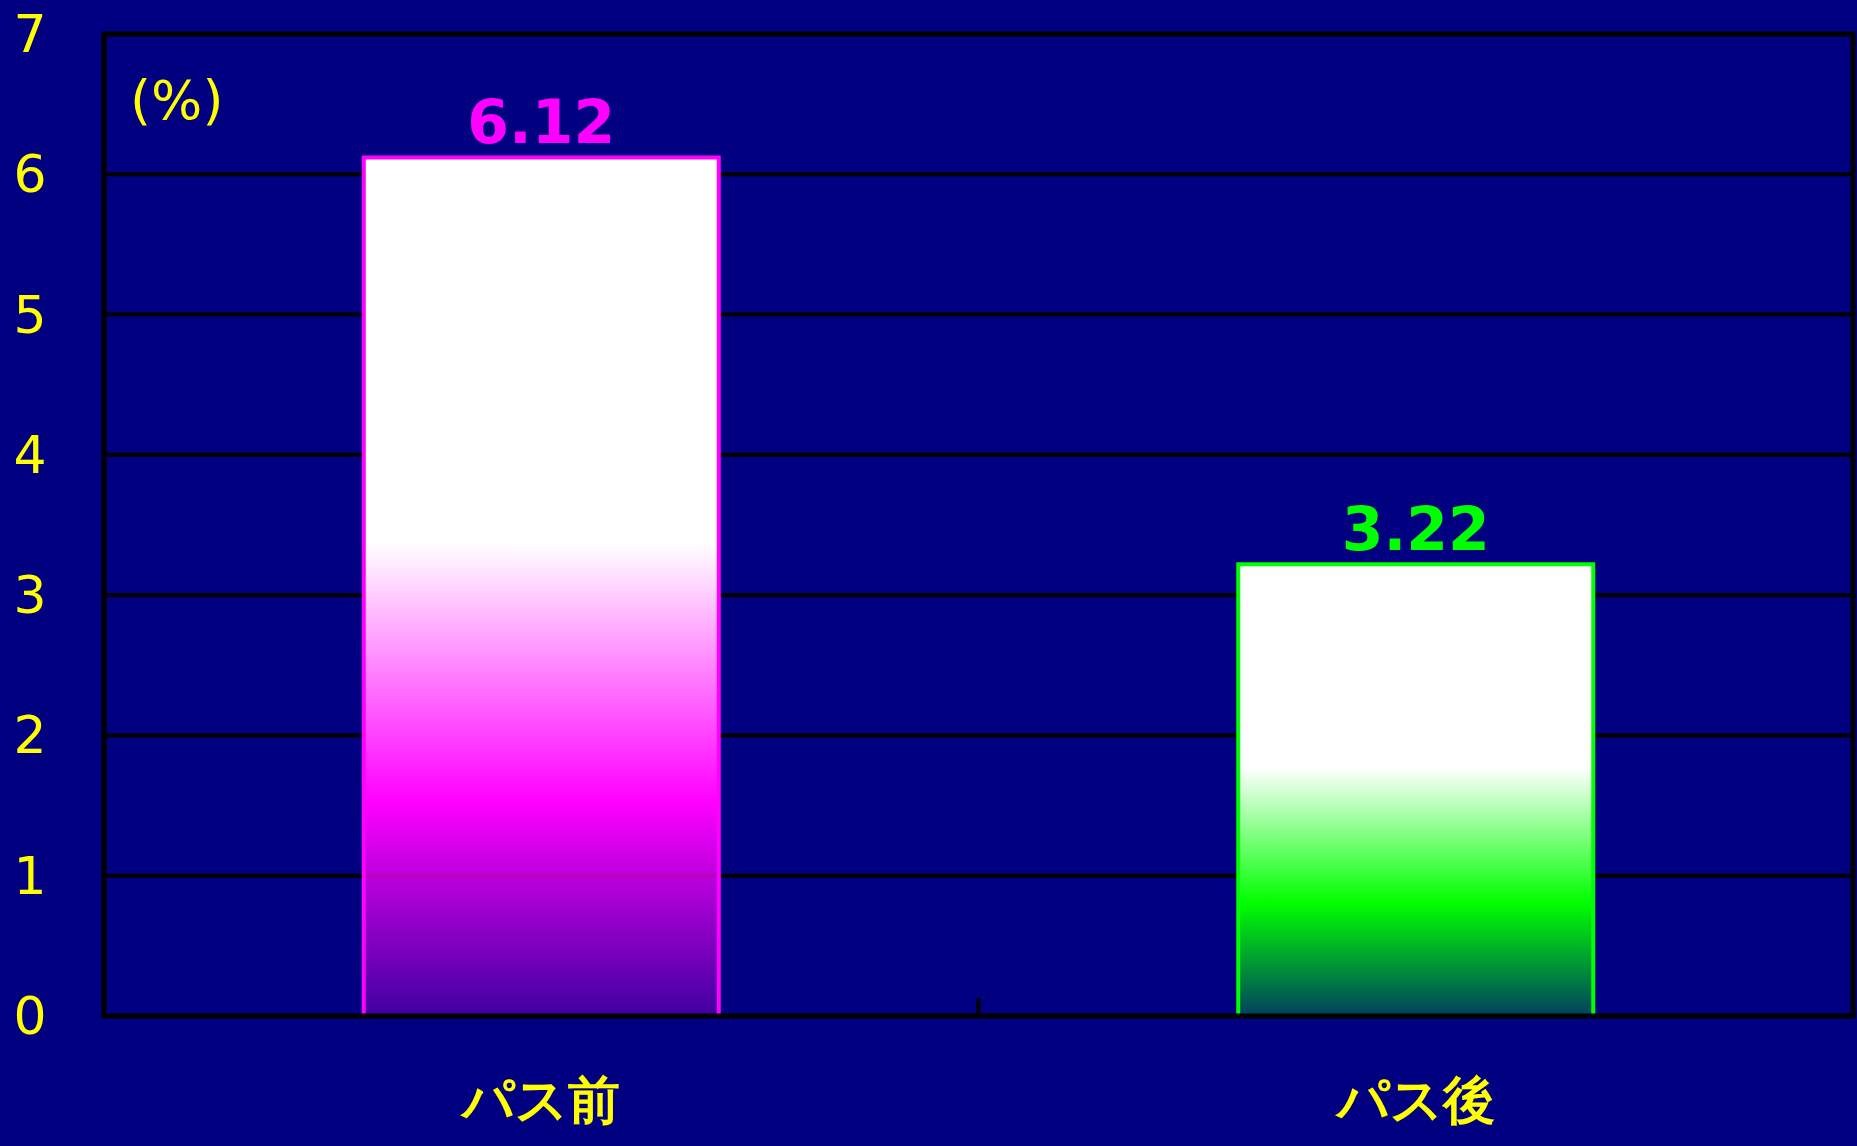  I want to click on y-tick-label: 4, so click(30, 454).